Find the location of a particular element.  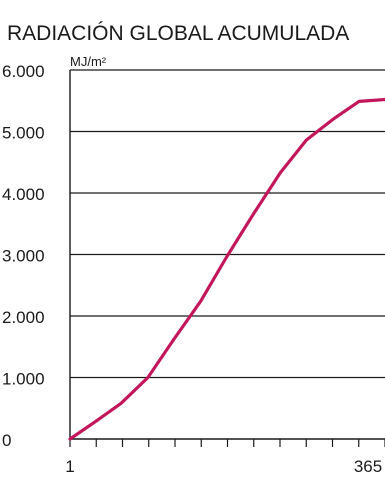

x-tick-label: 1 is located at coordinates (69, 466).